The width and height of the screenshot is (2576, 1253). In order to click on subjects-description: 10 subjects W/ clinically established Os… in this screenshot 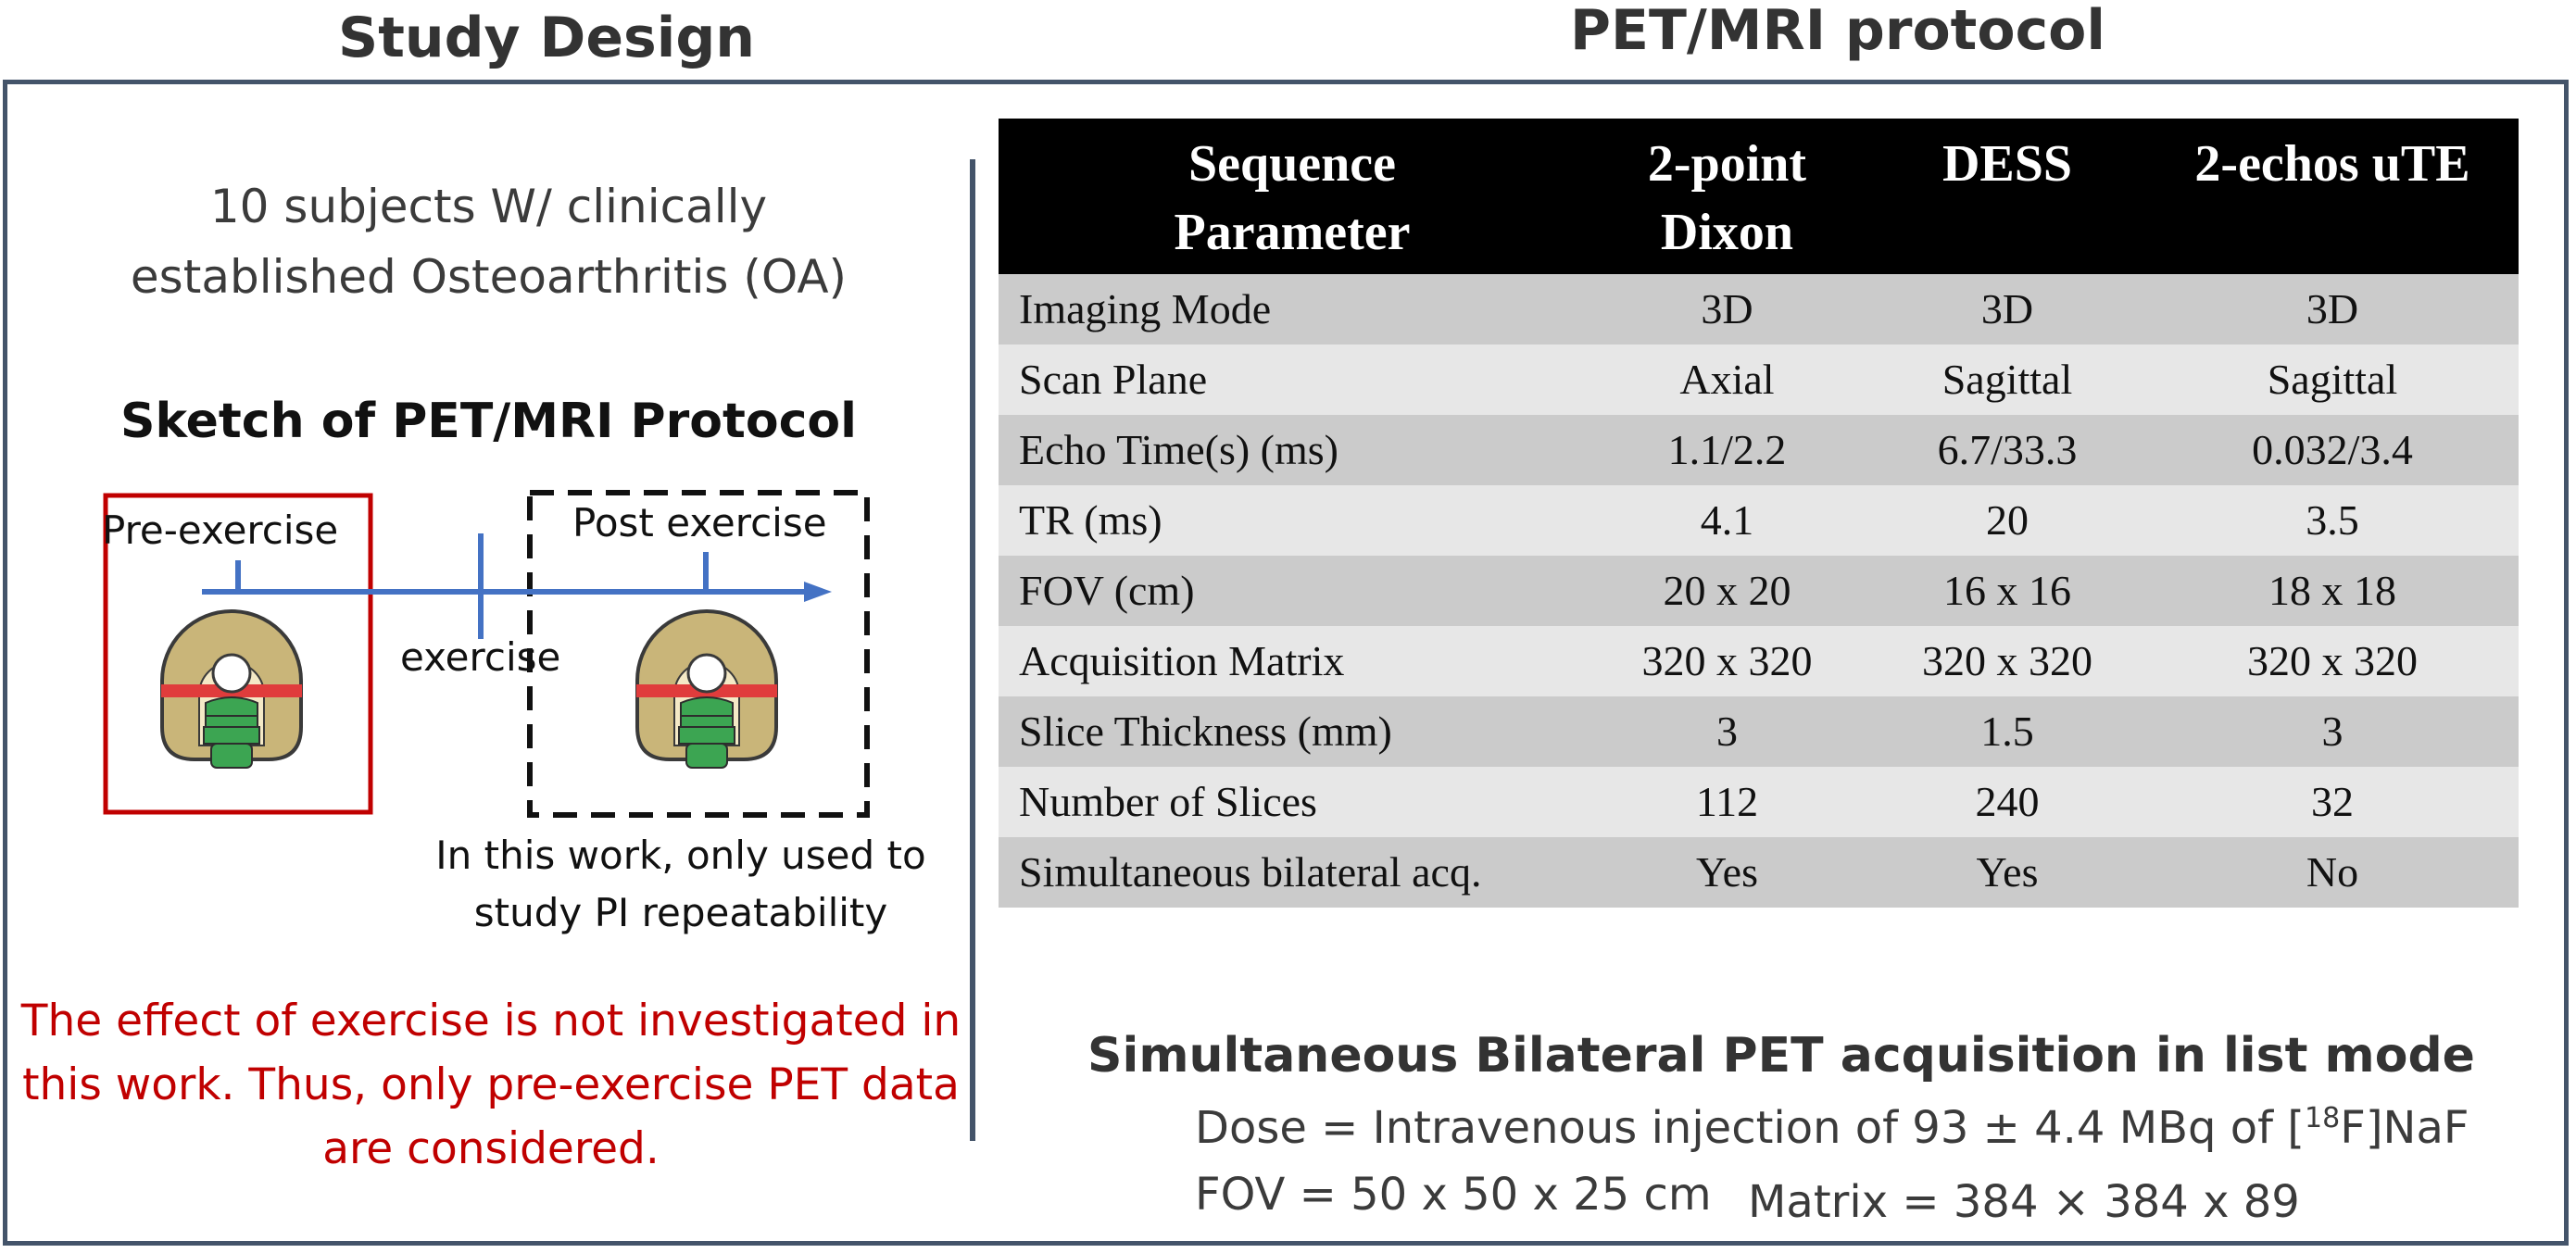, I will do `click(488, 242)`.